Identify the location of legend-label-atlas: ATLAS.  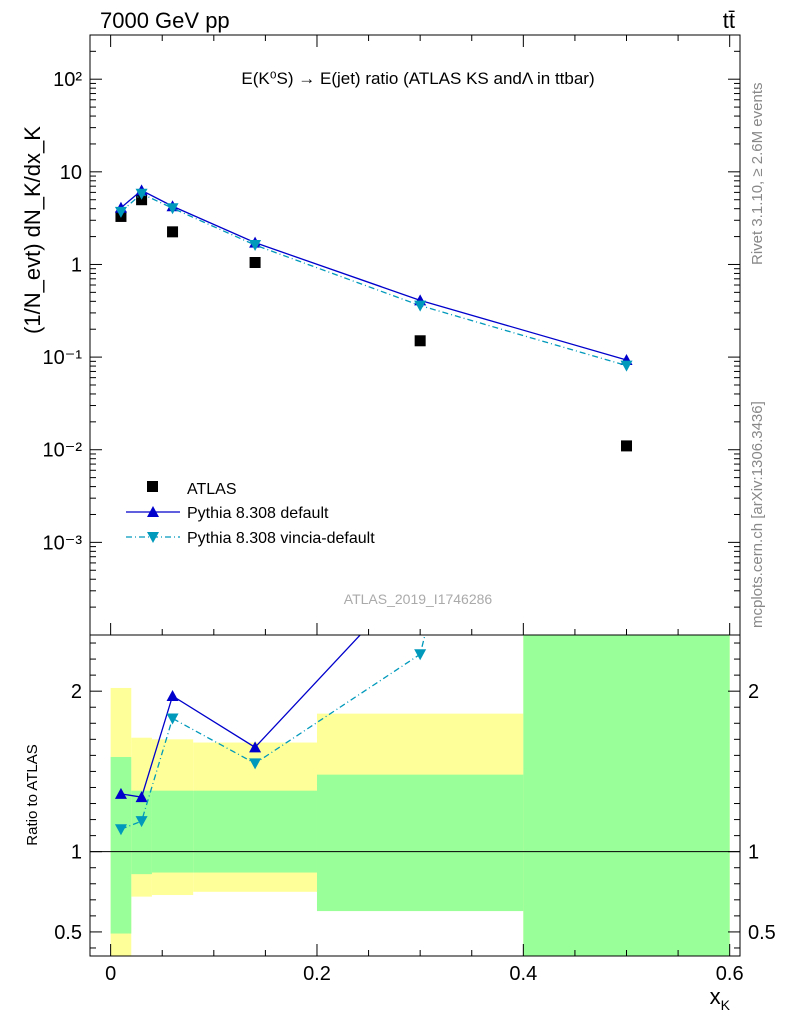
(212, 489).